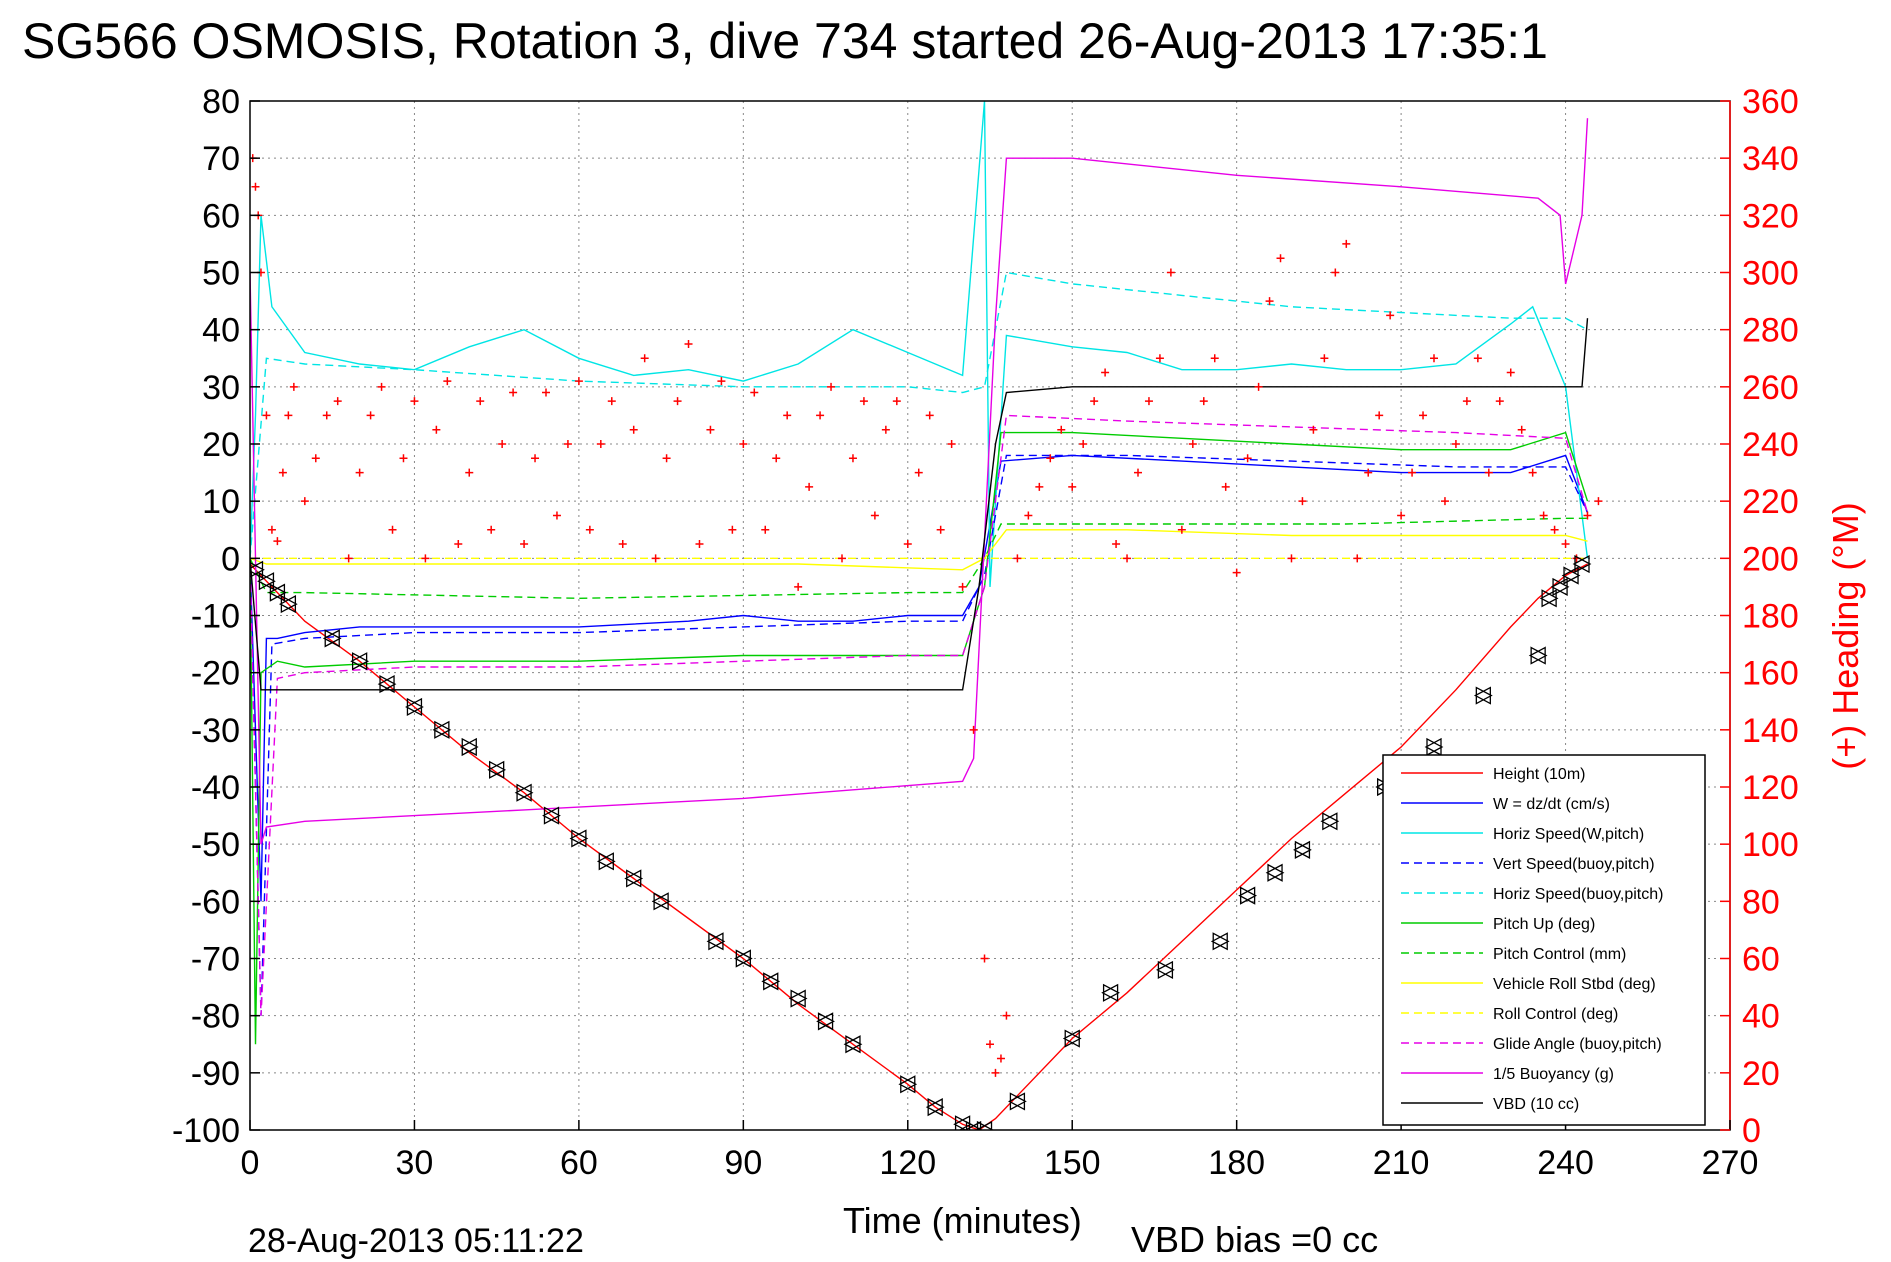  What do you see at coordinates (1770, 559) in the screenshot?
I see `y-right-tick-label: 200` at bounding box center [1770, 559].